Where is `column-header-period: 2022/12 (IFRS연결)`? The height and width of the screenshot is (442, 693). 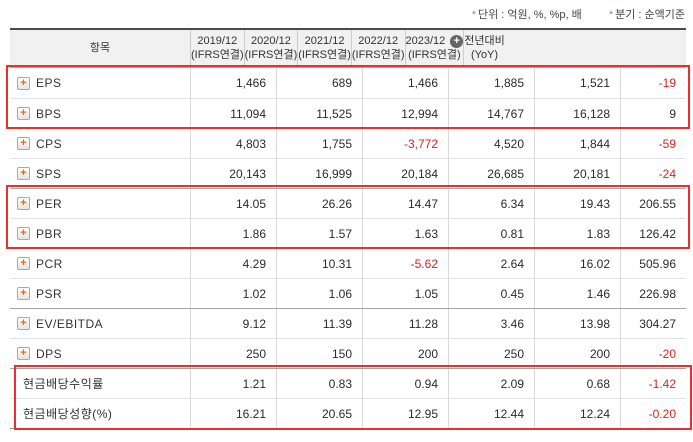
column-header-period: 2022/12 (IFRS연결) is located at coordinates (377, 48).